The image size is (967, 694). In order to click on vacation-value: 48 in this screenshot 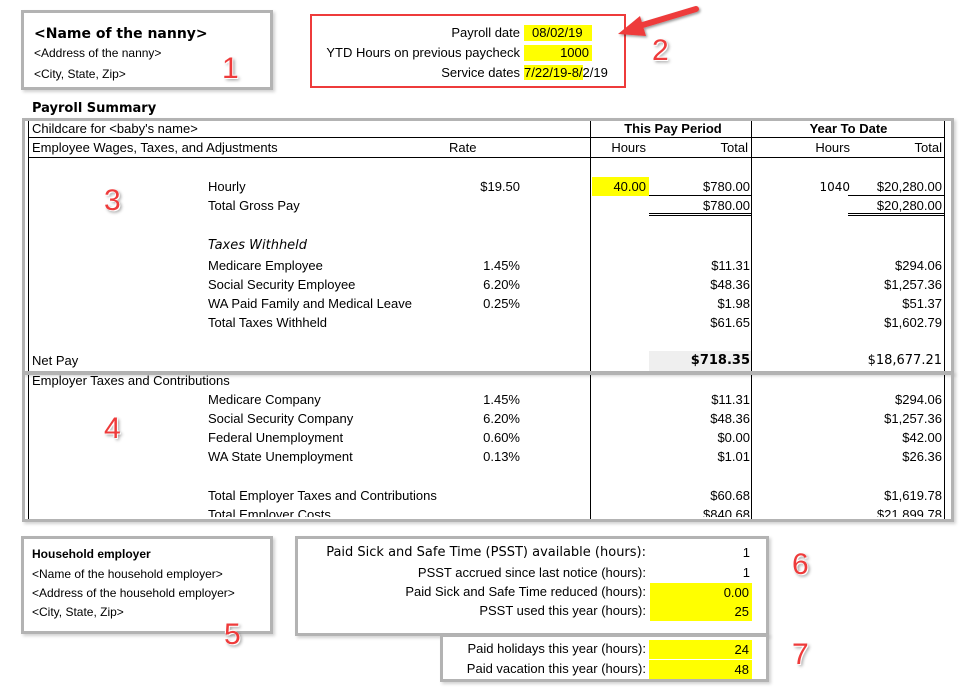, I will do `click(700, 669)`.